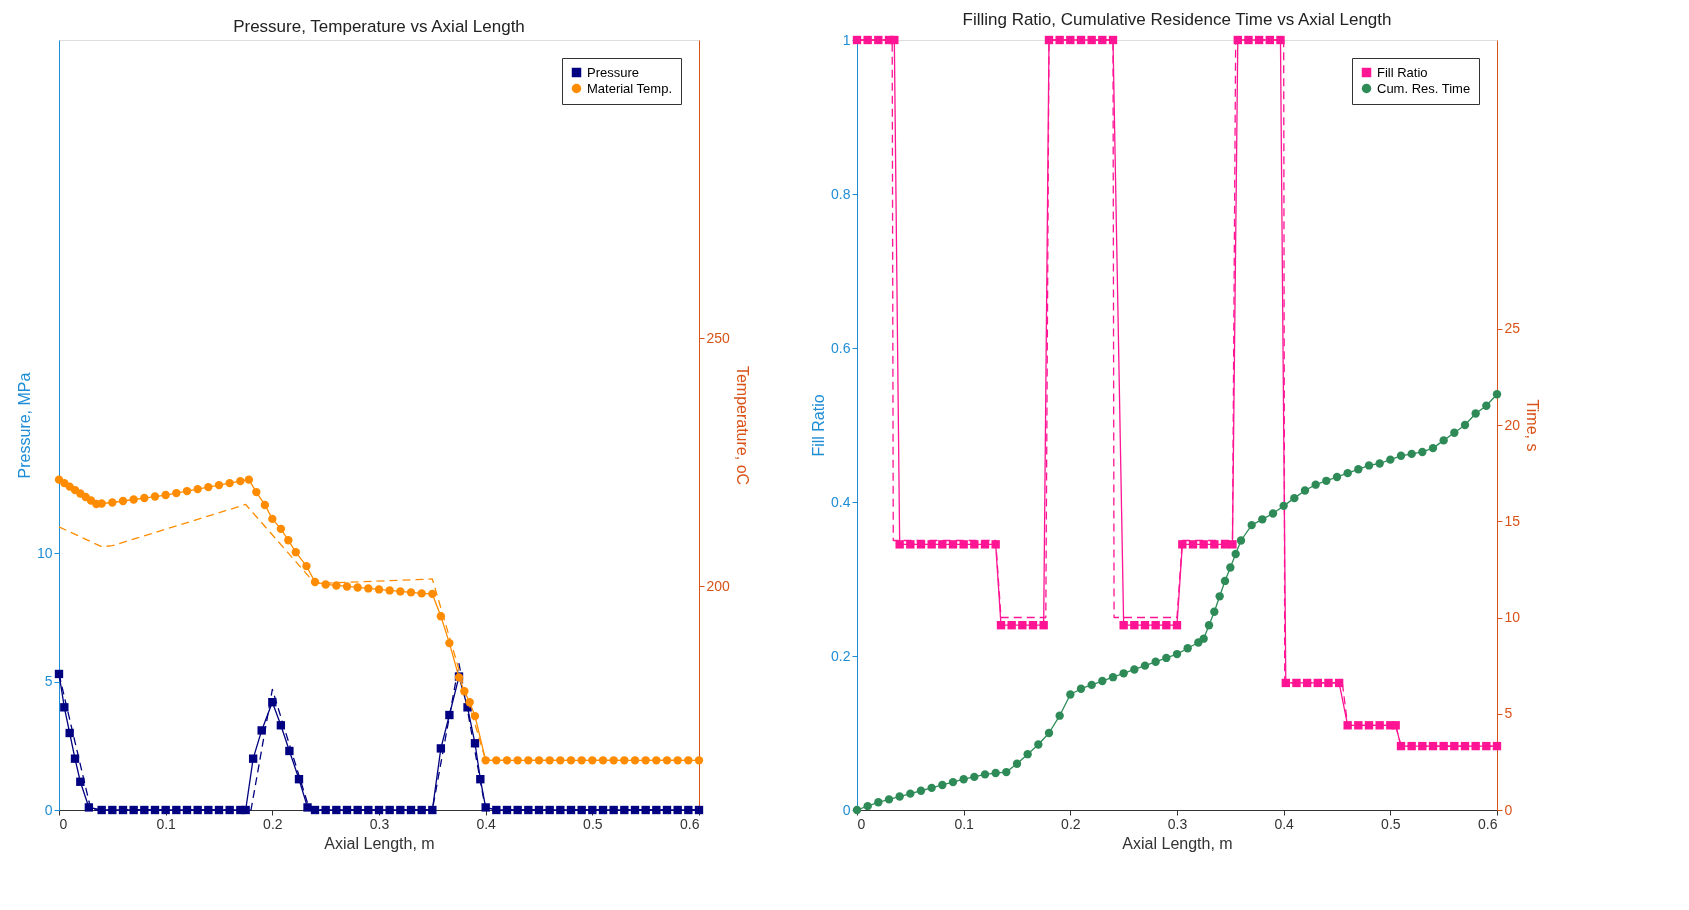 This screenshot has height=910, width=1689. Describe the element at coordinates (1512, 617) in the screenshot. I see `y2-tick-label: 10` at that location.